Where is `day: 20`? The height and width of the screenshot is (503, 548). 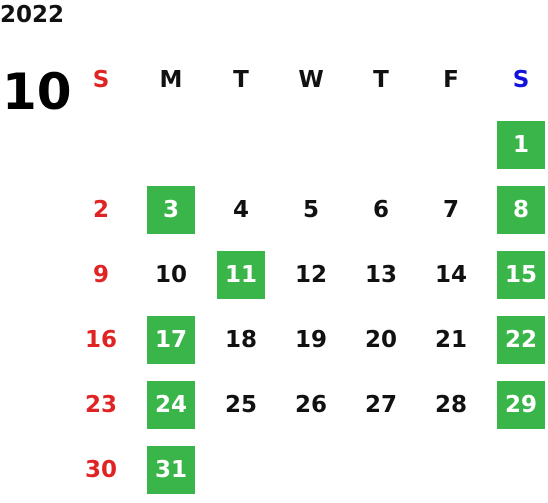 day: 20 is located at coordinates (380, 340).